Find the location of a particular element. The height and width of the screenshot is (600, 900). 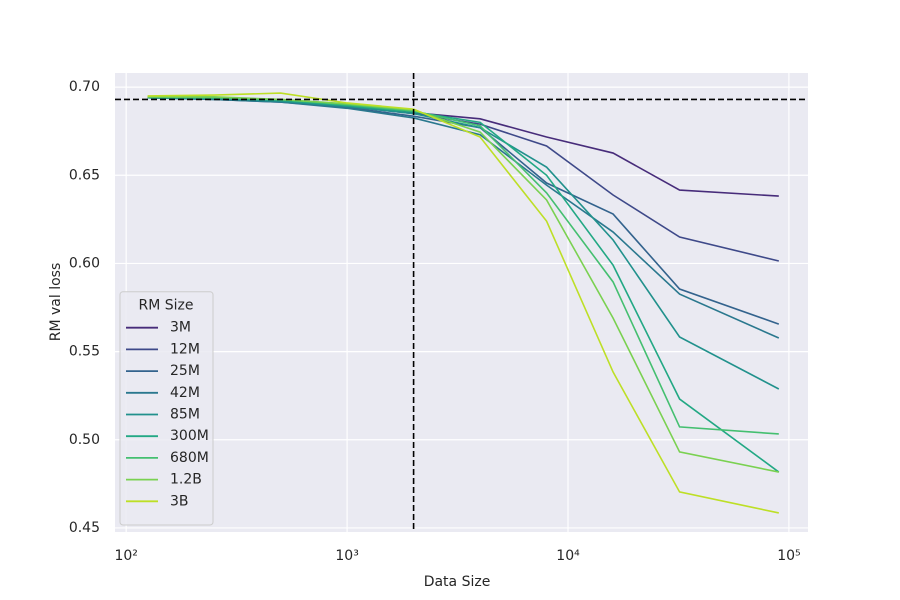

x-tick-label: 10² is located at coordinates (125, 556).